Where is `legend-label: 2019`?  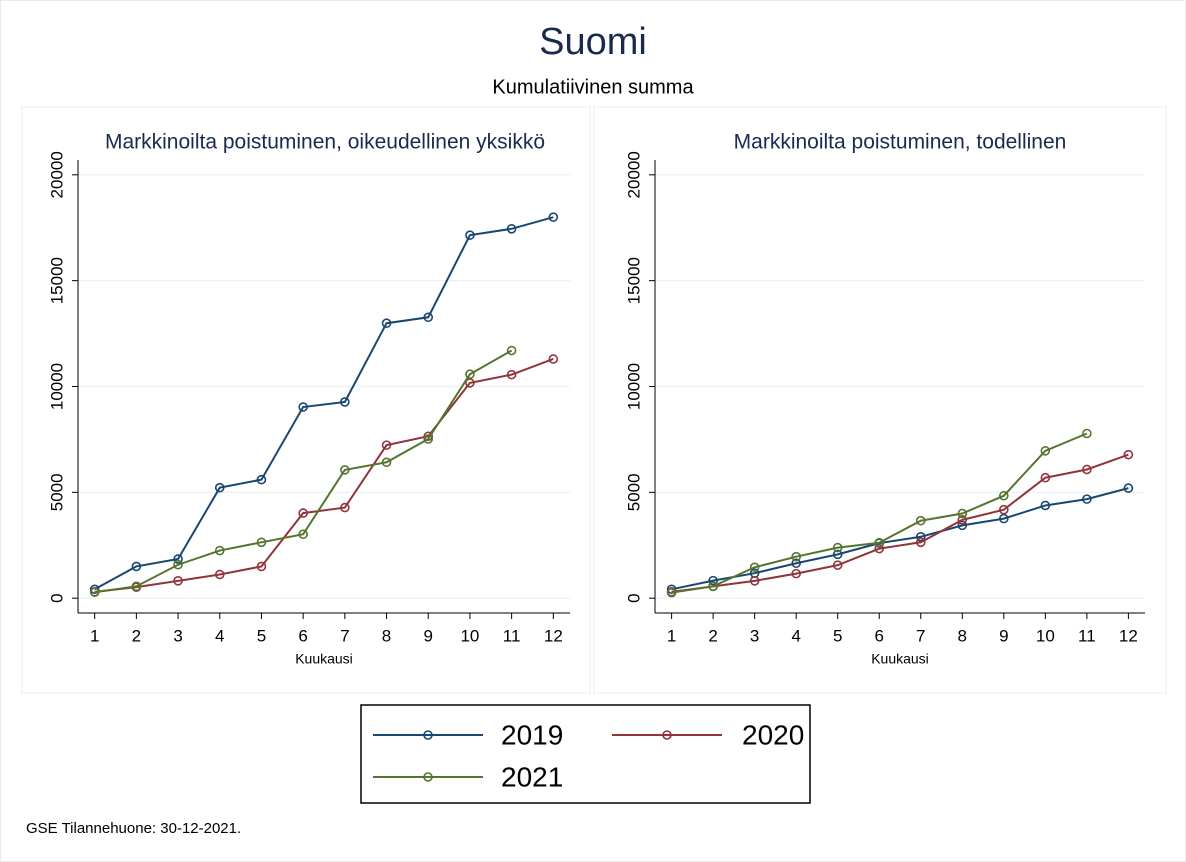 legend-label: 2019 is located at coordinates (532, 734).